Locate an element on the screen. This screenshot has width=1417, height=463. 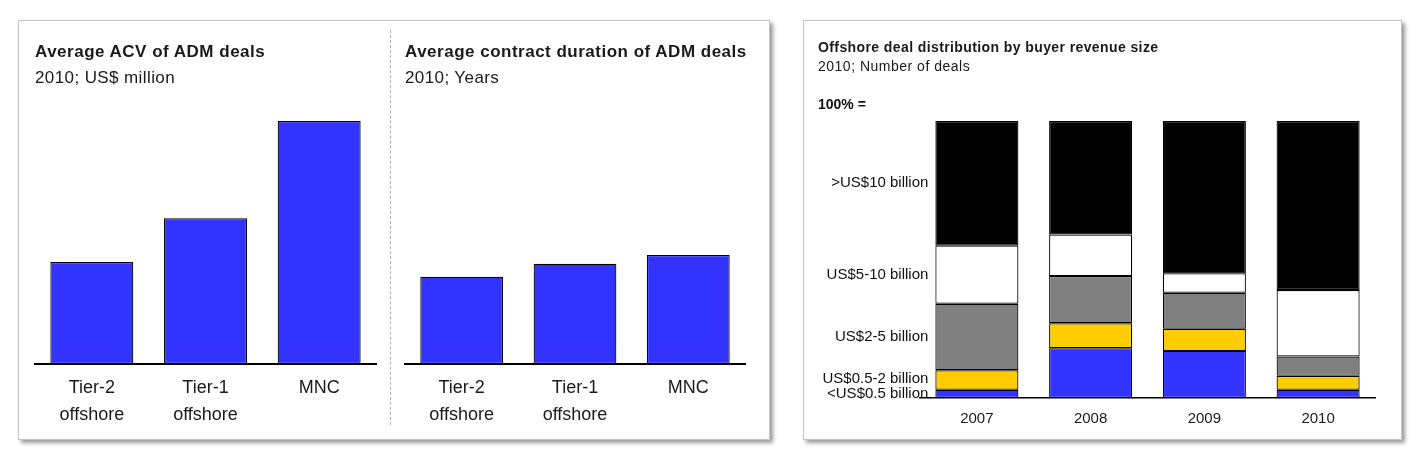
chart-title: Offshore deal distribution by buyer revenue size is located at coordinates (988, 47).